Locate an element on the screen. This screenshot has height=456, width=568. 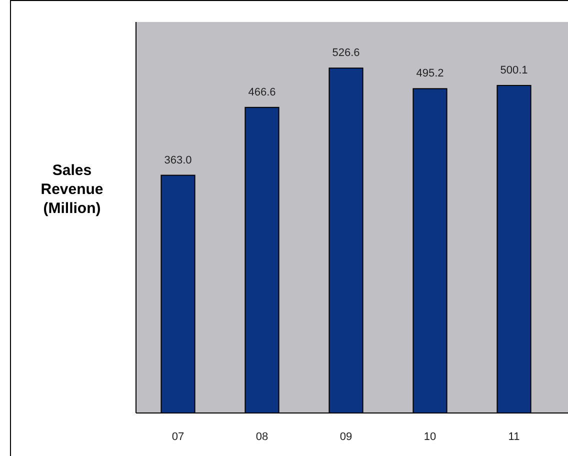
data-label: 526.6 is located at coordinates (346, 53).